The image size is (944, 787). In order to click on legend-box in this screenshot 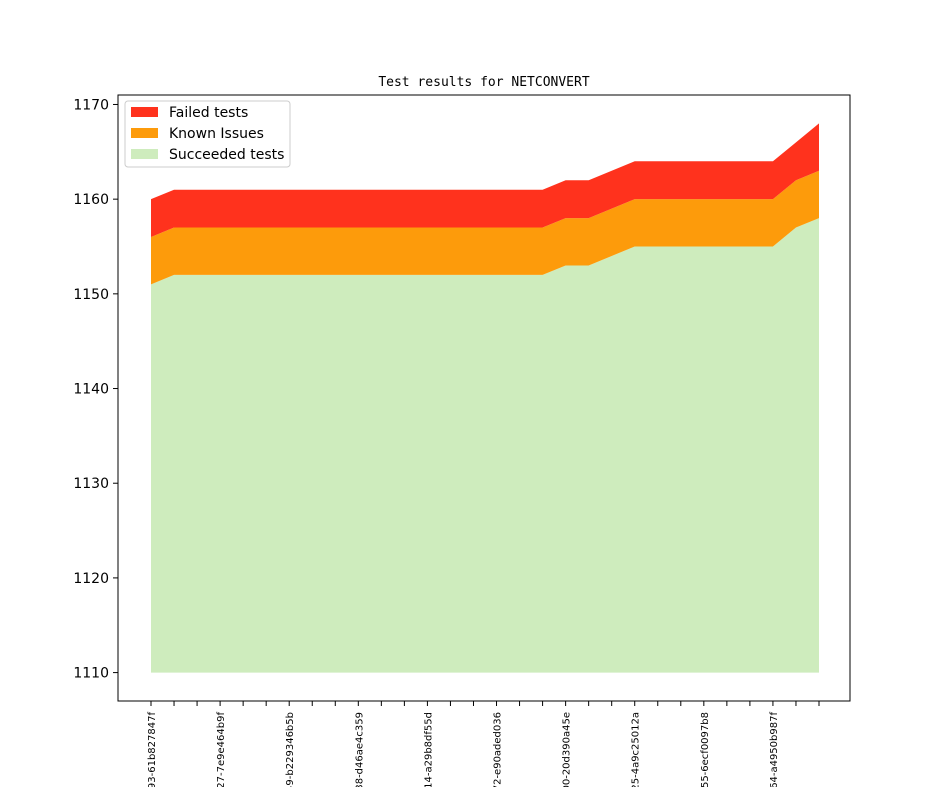, I will do `click(207, 134)`.